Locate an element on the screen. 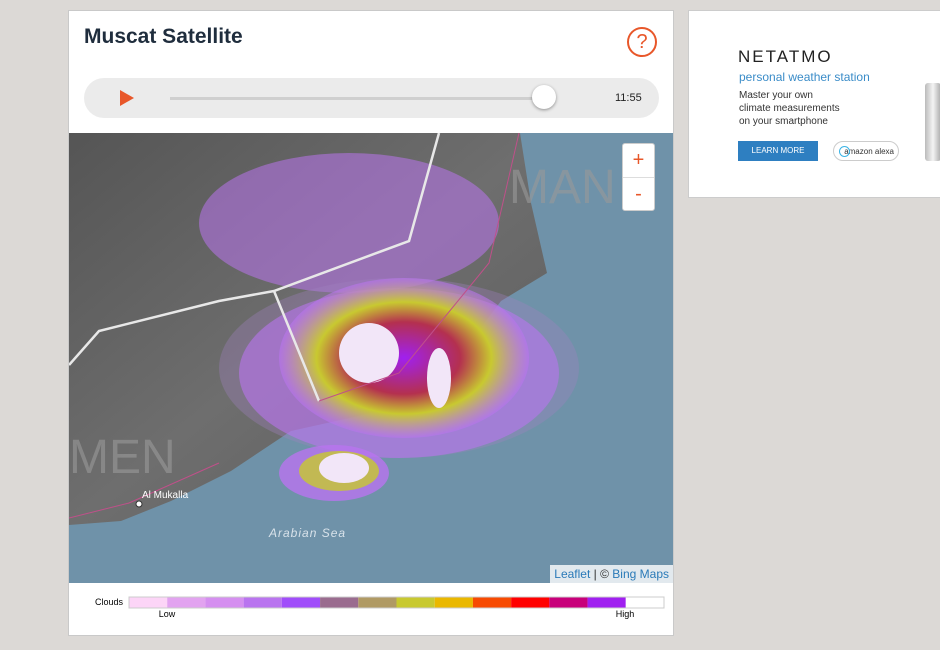 The height and width of the screenshot is (650, 940). zoom-in: + is located at coordinates (638, 160).